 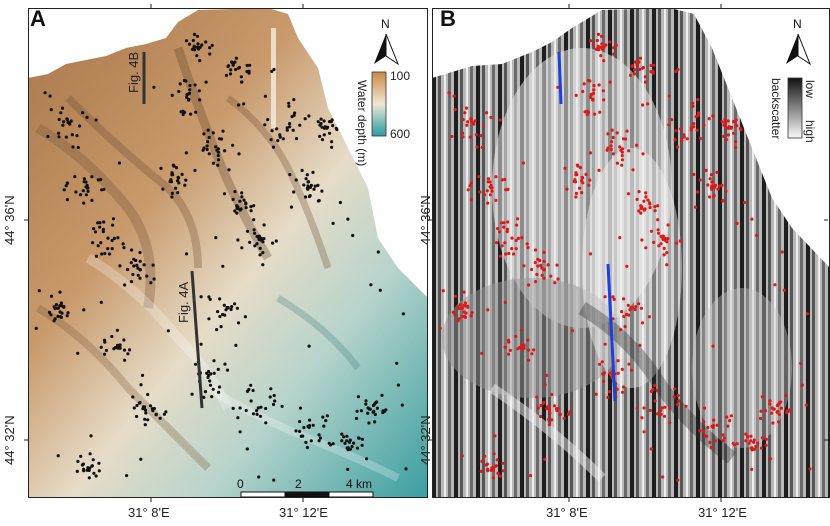 What do you see at coordinates (810, 89) in the screenshot?
I see `legend-low: low` at bounding box center [810, 89].